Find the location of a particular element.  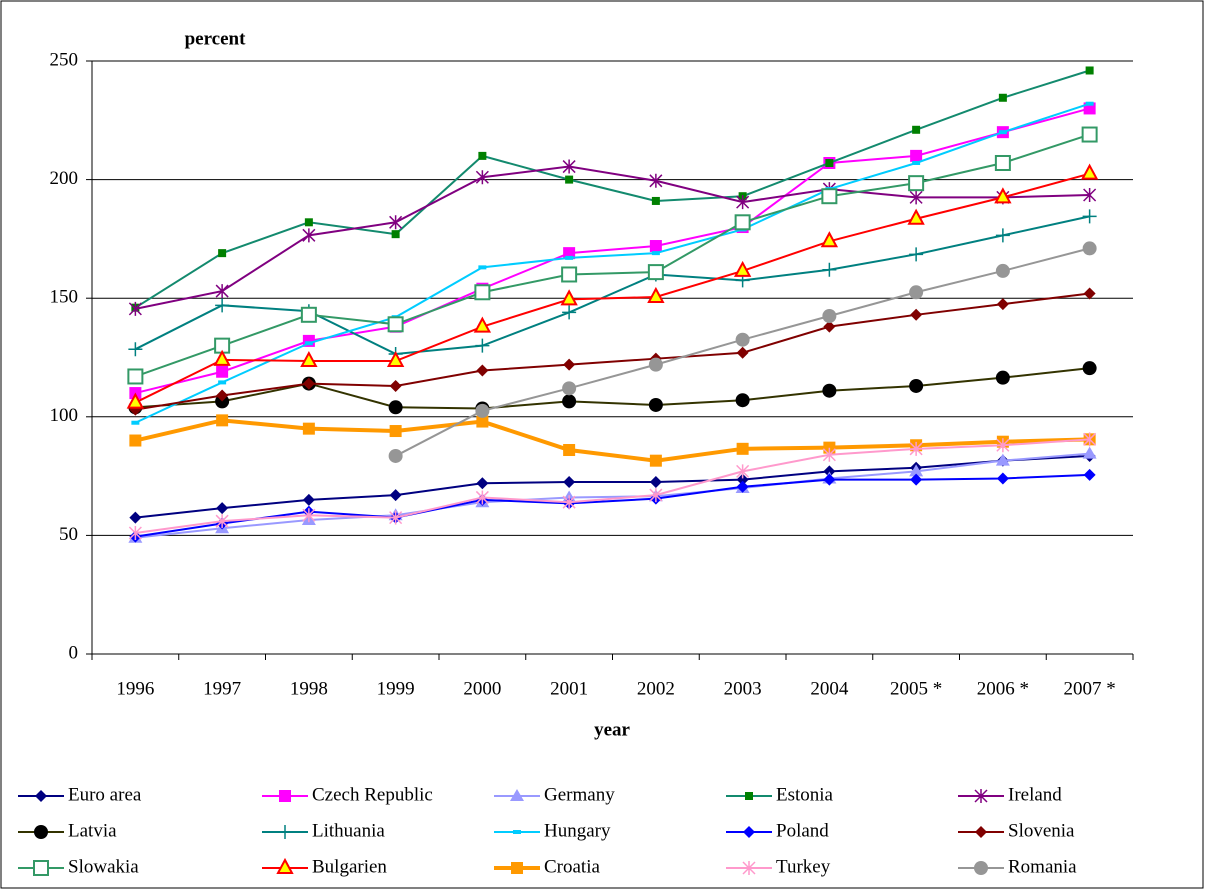

y-tick-label: 200 is located at coordinates (64, 178).